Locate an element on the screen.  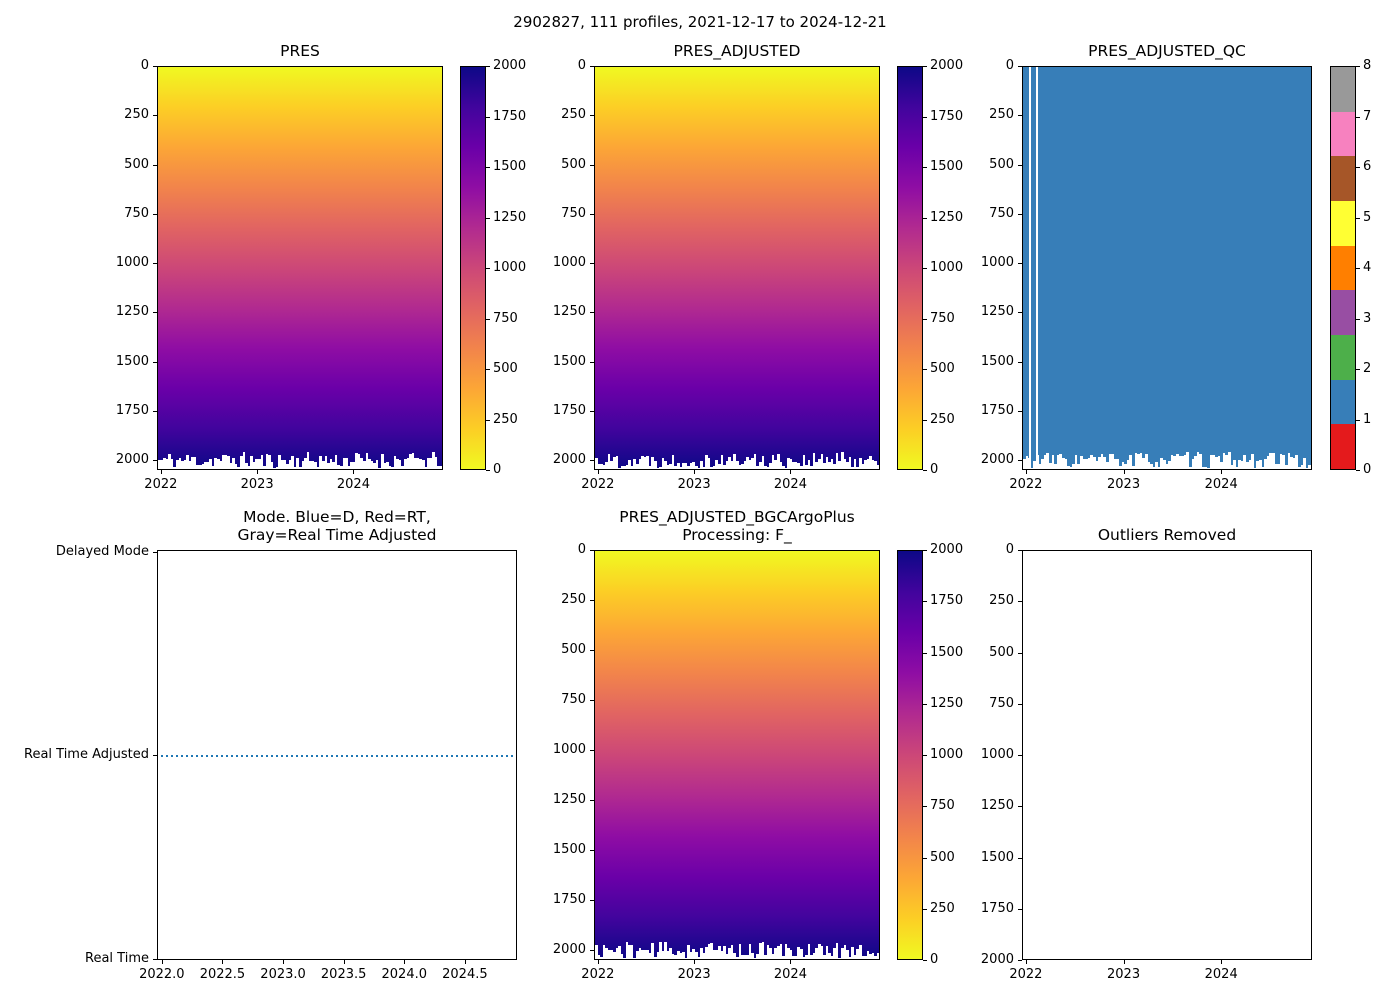
pres-y-tick-label: 750 is located at coordinates (136, 213).